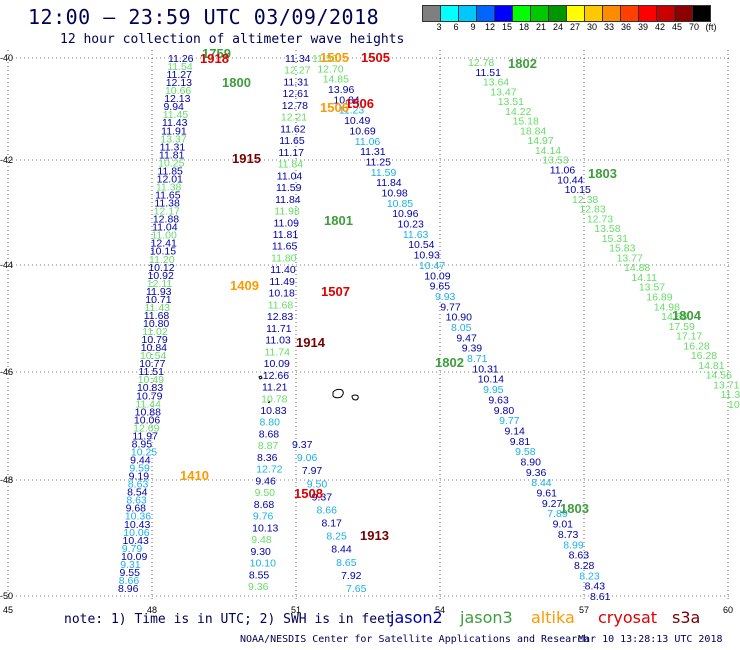 This screenshot has width=740, height=650. What do you see at coordinates (547, 494) in the screenshot?
I see `swh-value: 9.61` at bounding box center [547, 494].